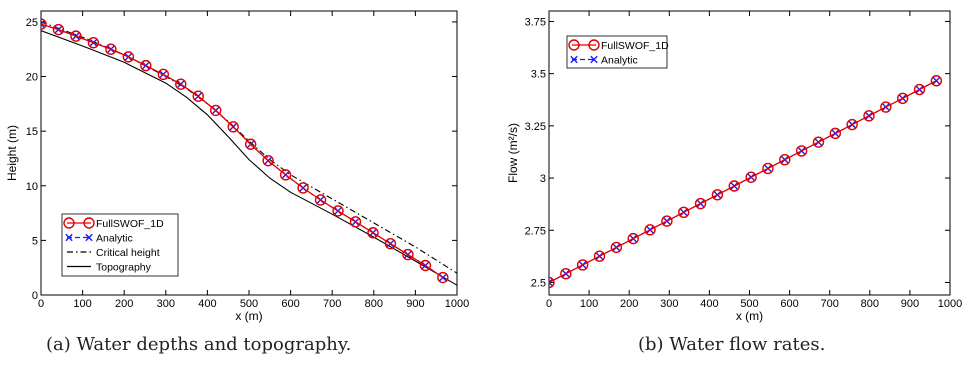 This screenshot has height=368, width=964. What do you see at coordinates (543, 179) in the screenshot?
I see `y-tick-label: 3` at bounding box center [543, 179].